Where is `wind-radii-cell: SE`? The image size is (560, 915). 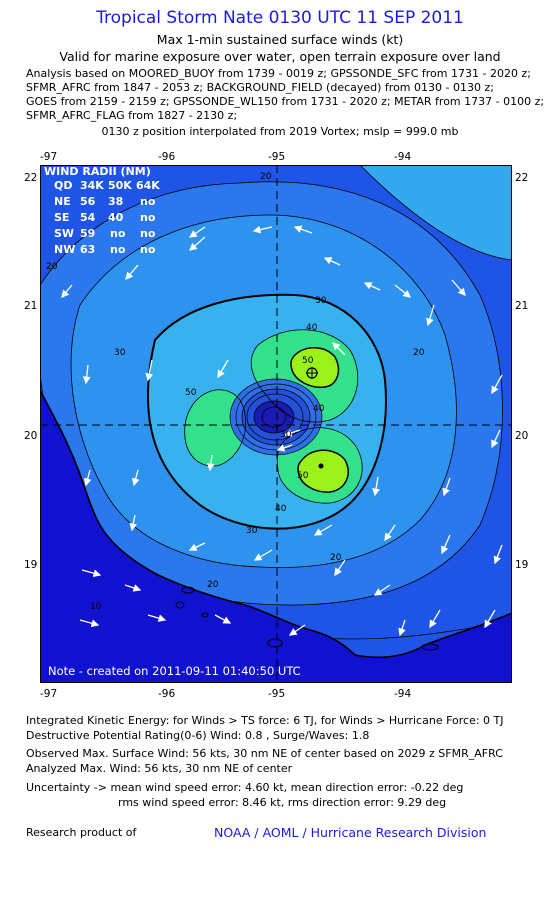 wind-radii-cell: SE is located at coordinates (61, 217).